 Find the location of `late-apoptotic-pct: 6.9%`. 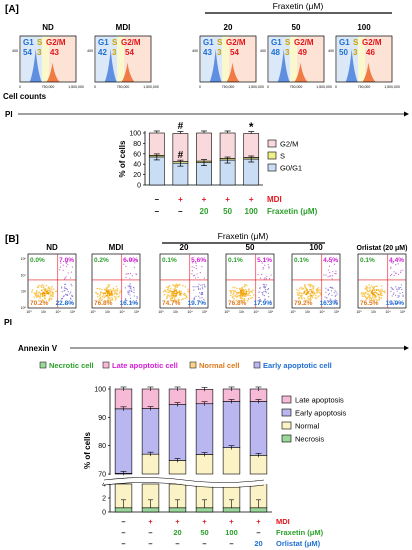

late-apoptotic-pct: 6.9% is located at coordinates (130, 260).